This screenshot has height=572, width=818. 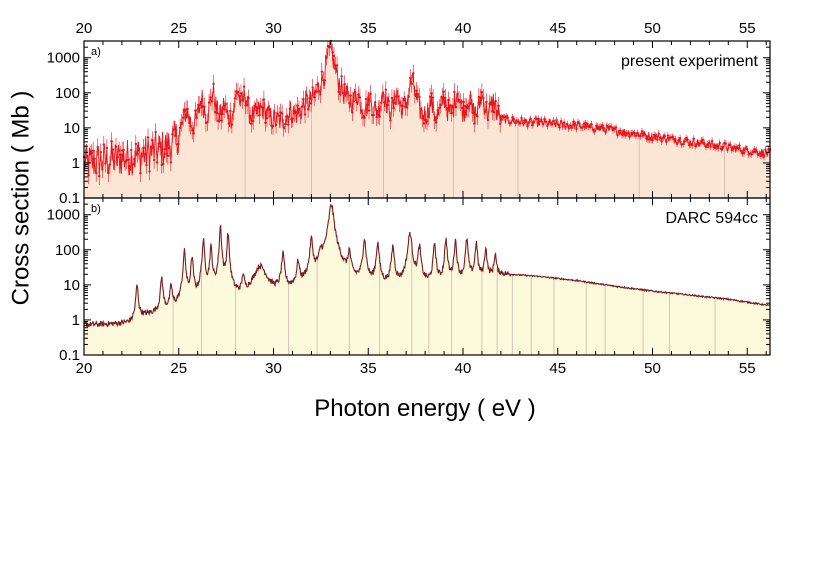 I want to click on x-tick-label-bottom: 25, so click(x=178, y=368).